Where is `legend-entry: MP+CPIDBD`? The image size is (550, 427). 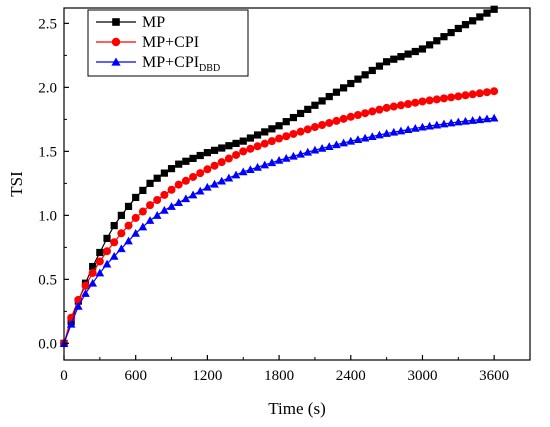
legend-entry: MP+CPIDBD is located at coordinates (158, 64).